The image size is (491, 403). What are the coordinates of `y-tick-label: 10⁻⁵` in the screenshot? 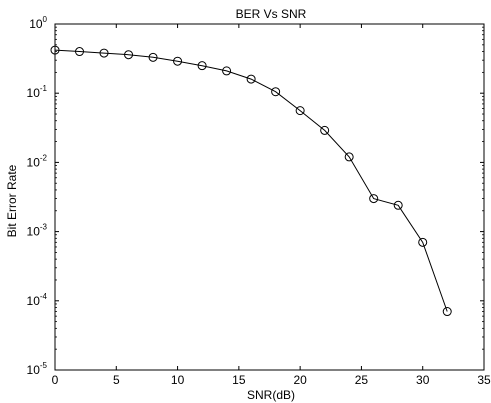 It's located at (37, 369).